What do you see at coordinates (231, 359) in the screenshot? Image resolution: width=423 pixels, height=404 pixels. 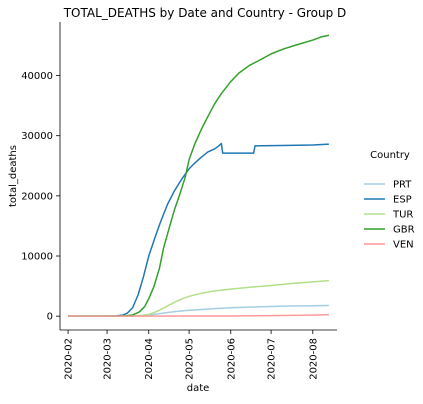 I see `x-tick-label: 2020-06` at bounding box center [231, 359].